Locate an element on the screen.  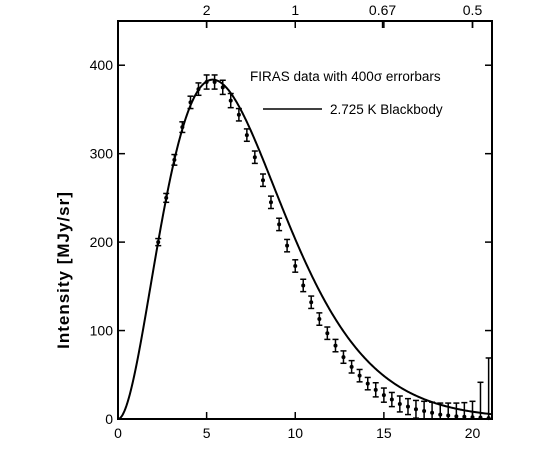
top-tick-label: 0.5 is located at coordinates (473, 10).